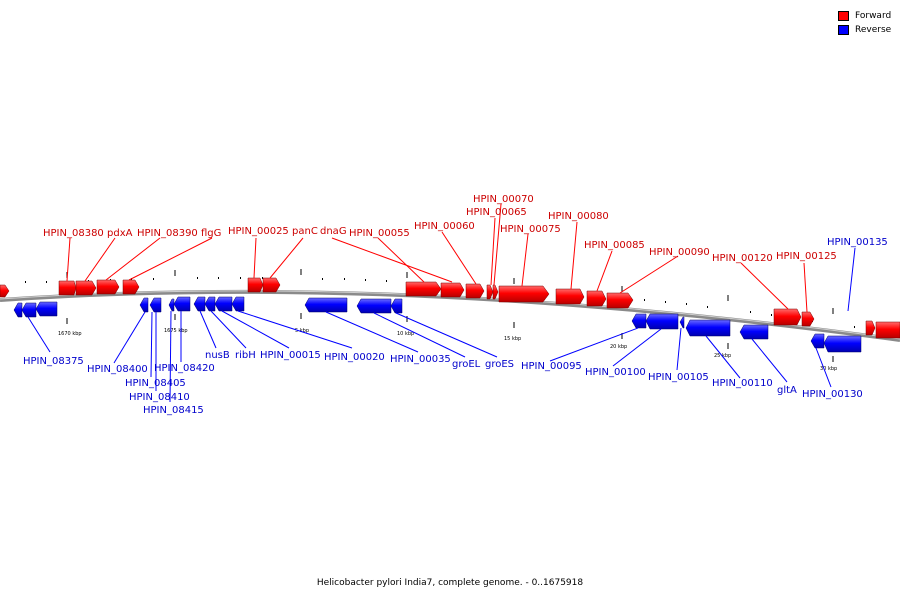 The width and height of the screenshot is (900, 600). Describe the element at coordinates (679, 252) in the screenshot. I see `gene-label: HPIN_00090` at that location.